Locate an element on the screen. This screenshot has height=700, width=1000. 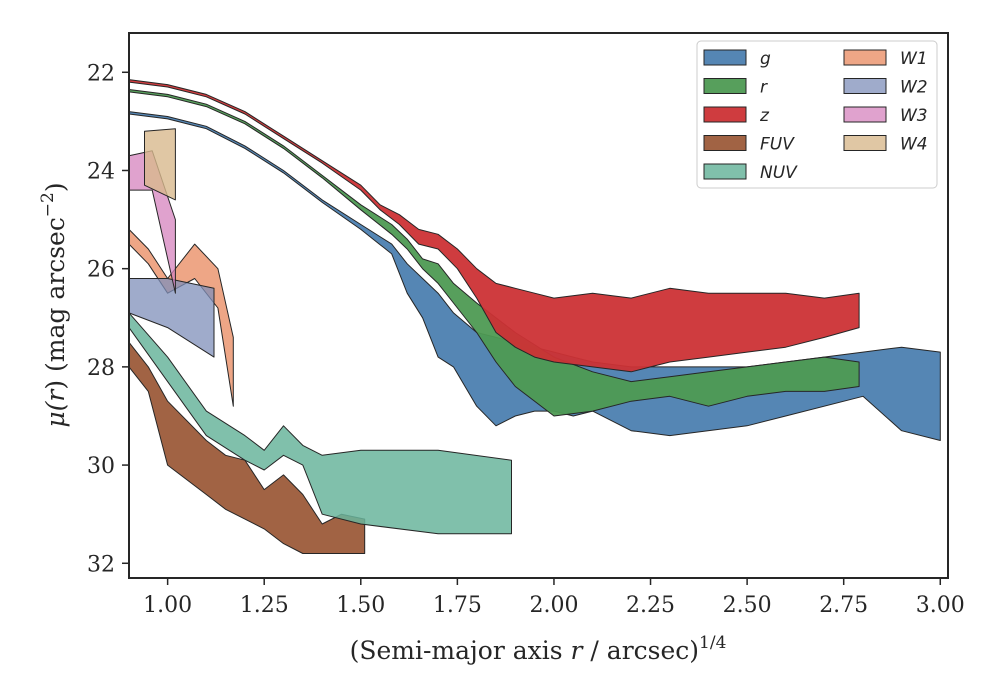
y-tick-label: 24 is located at coordinates (101, 171).